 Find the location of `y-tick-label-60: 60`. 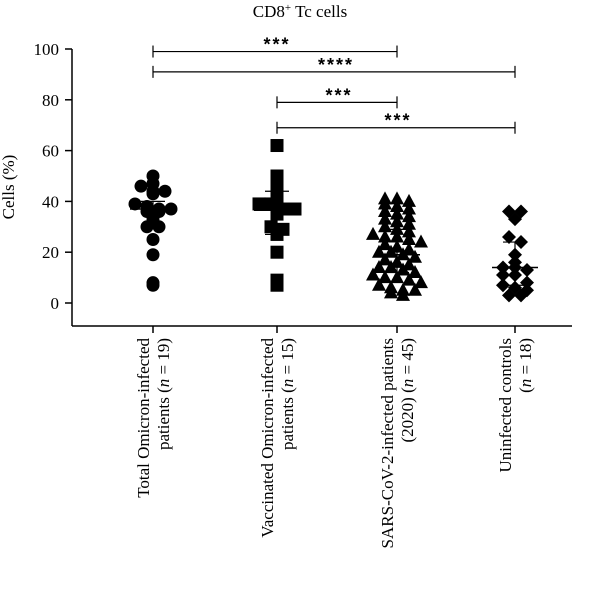

y-tick-label-60: 60 is located at coordinates (50, 151).